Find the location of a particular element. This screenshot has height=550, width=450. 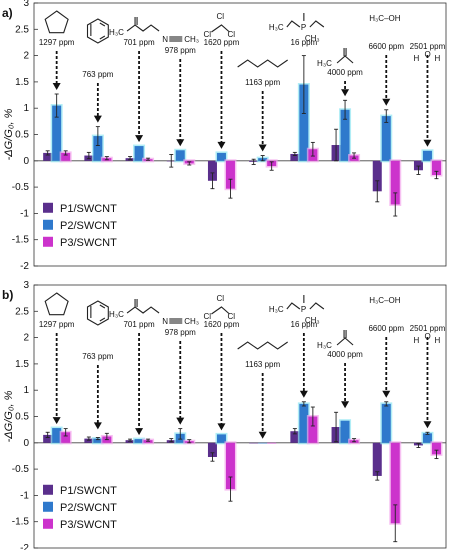

y-tick-label: -2 is located at coordinates (24, 546).